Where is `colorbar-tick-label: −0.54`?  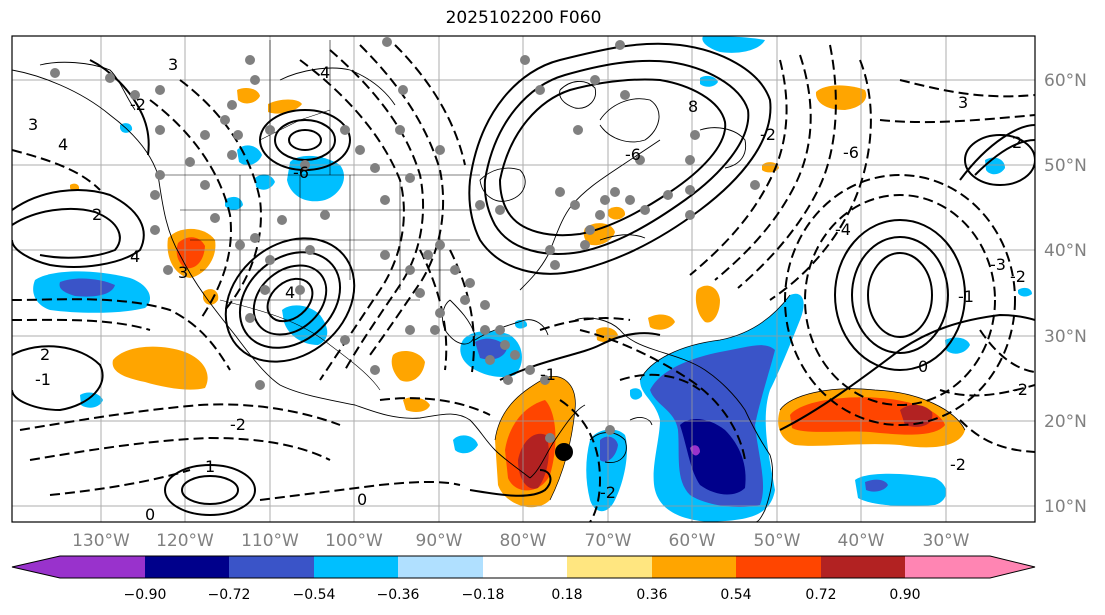 colorbar-tick-label: −0.54 is located at coordinates (314, 595).